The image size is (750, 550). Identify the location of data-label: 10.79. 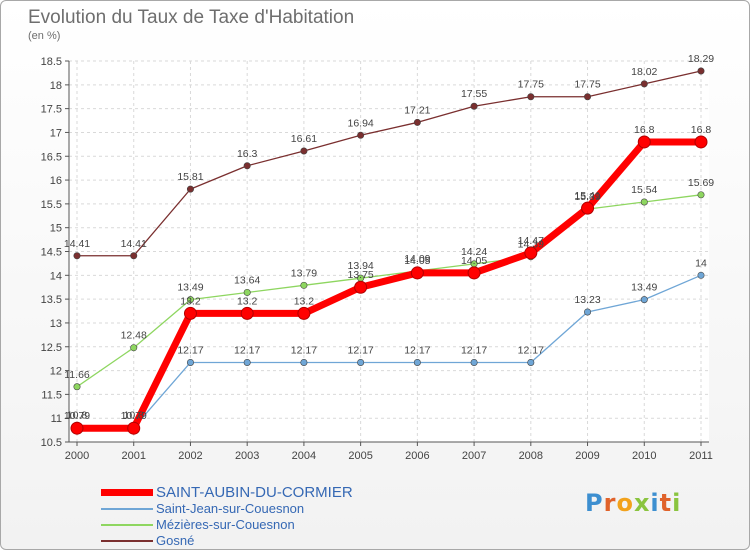
(134, 416).